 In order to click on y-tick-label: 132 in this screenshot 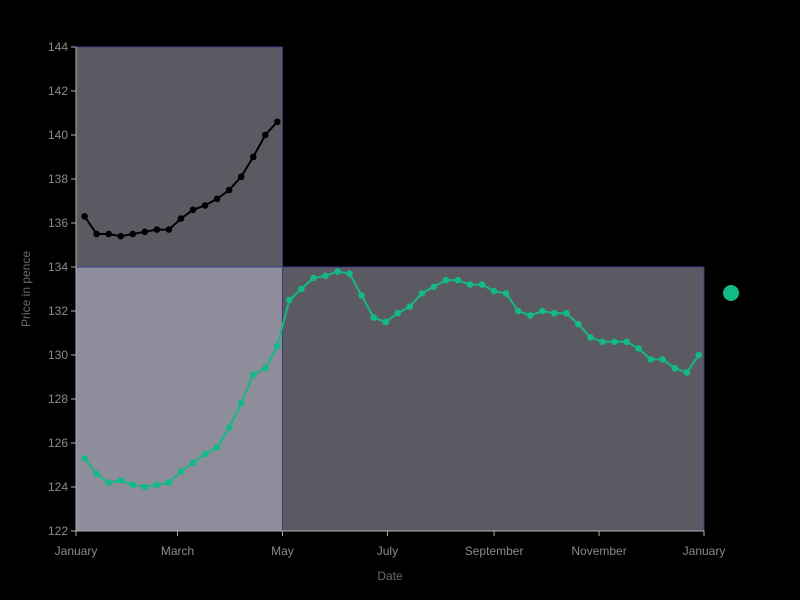, I will do `click(58, 311)`.